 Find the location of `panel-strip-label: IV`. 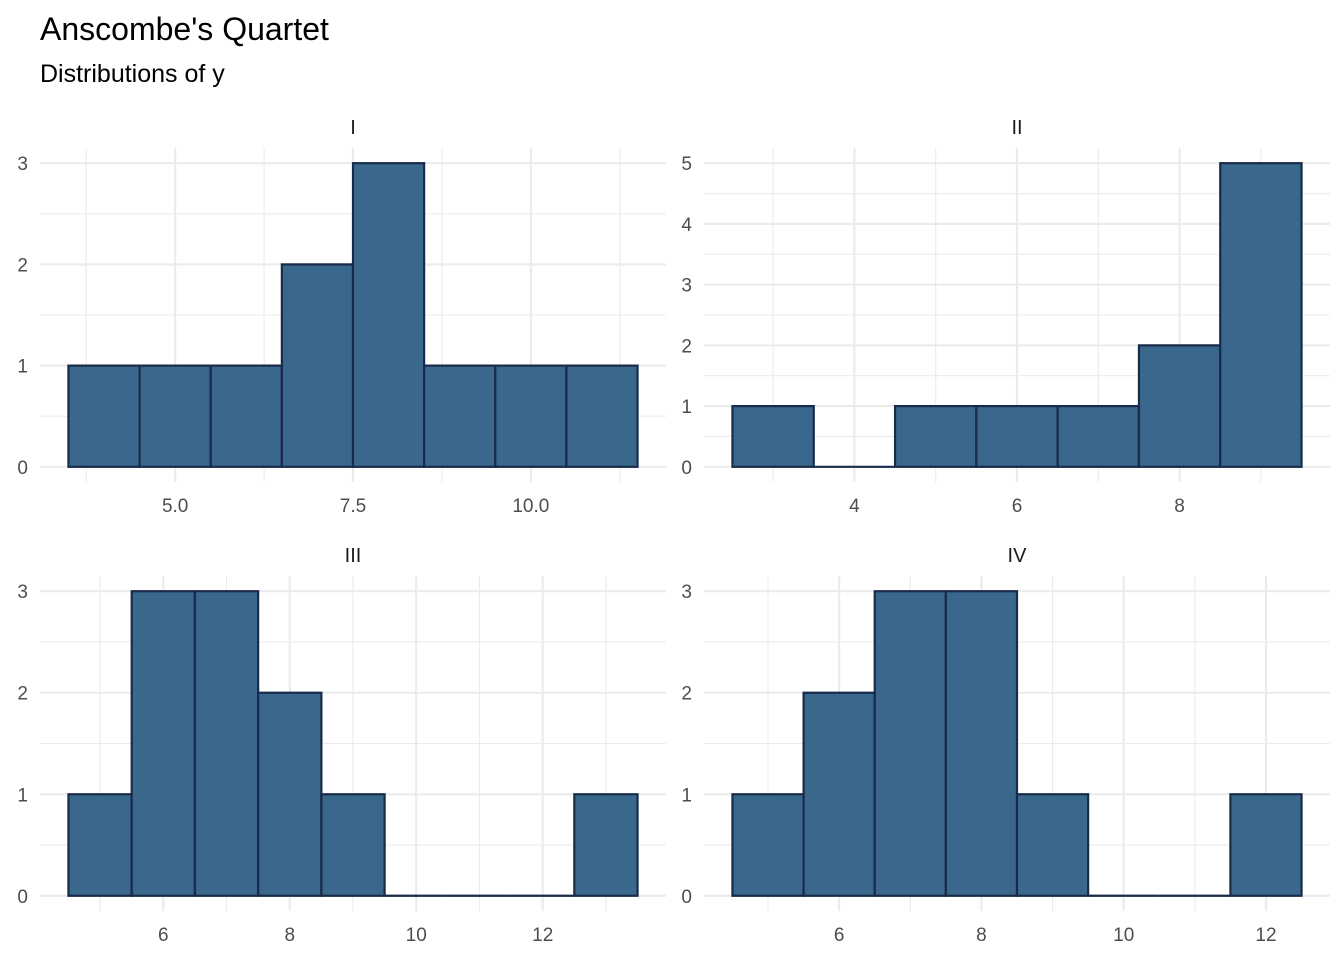

panel-strip-label: IV is located at coordinates (1018, 556).